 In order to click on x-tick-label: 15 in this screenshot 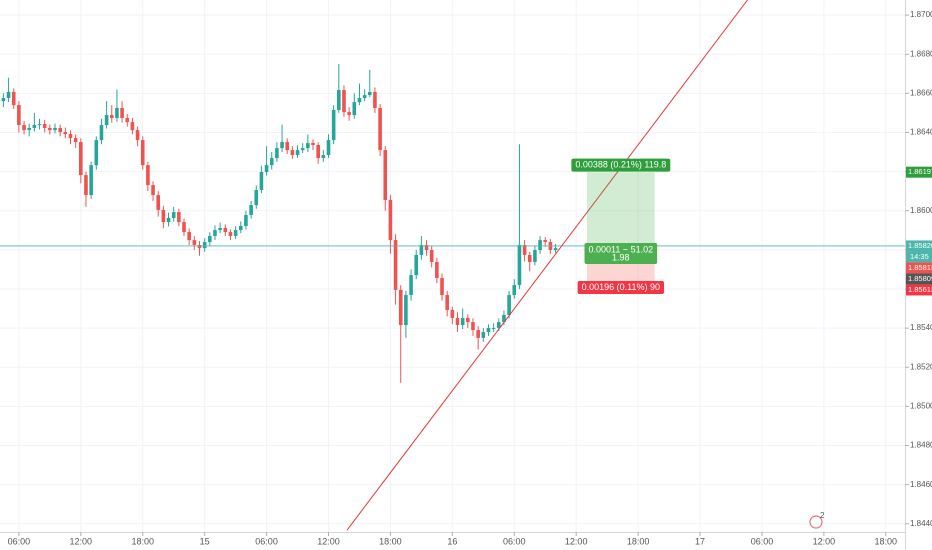, I will do `click(205, 541)`.